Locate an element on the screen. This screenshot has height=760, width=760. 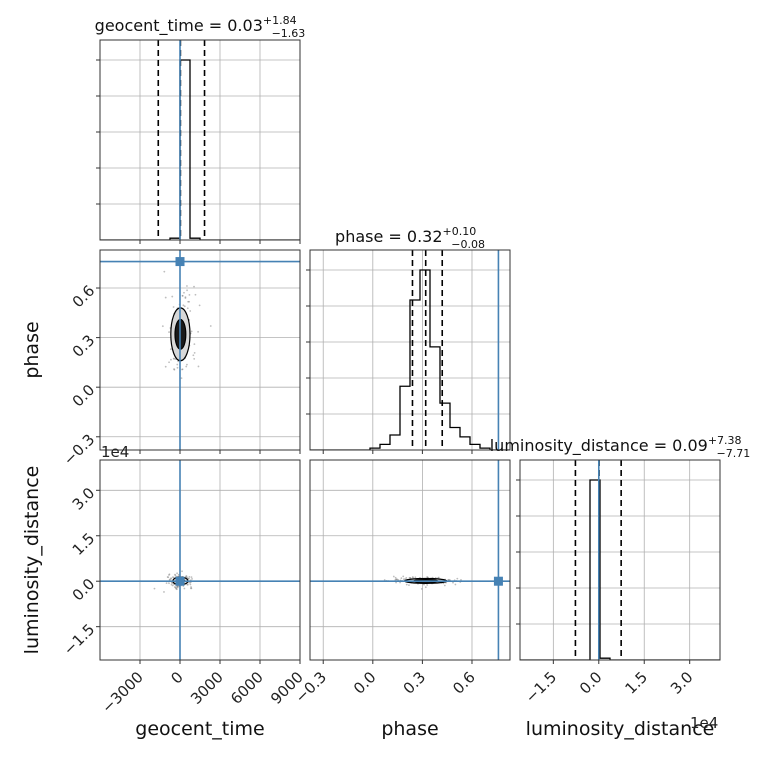
tick-label-x-luminosity_distance: −1.5 is located at coordinates (541, 687).